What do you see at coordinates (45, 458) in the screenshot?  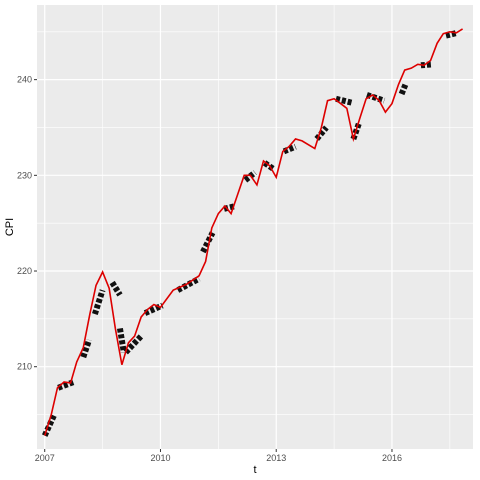 I see `x-tick-label: 2007` at bounding box center [45, 458].